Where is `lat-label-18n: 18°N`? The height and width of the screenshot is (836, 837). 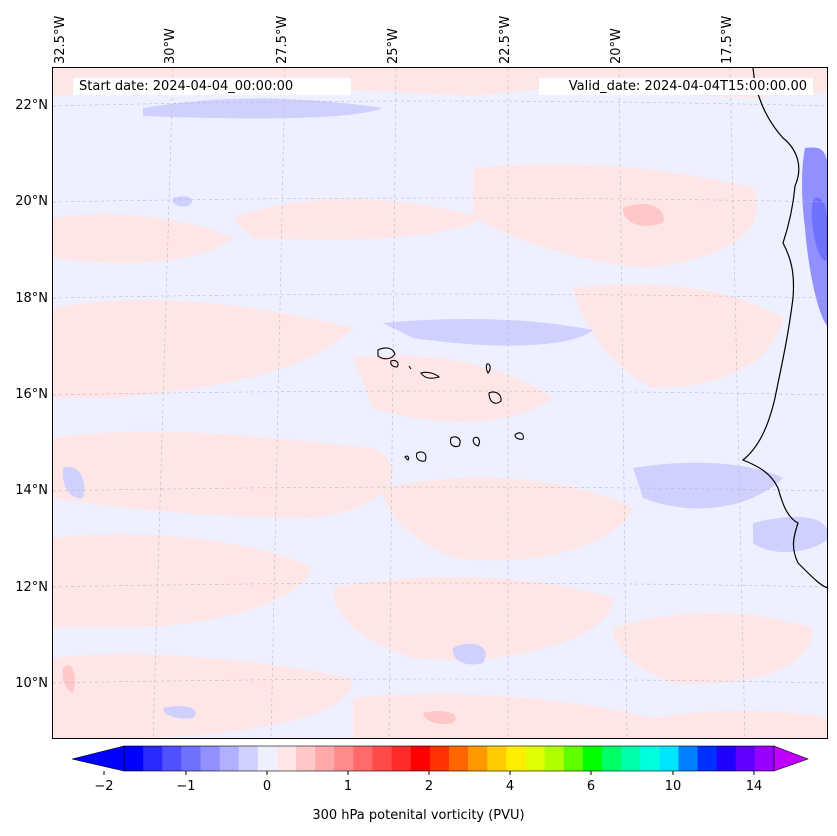 lat-label-18n: 18°N is located at coordinates (31, 298).